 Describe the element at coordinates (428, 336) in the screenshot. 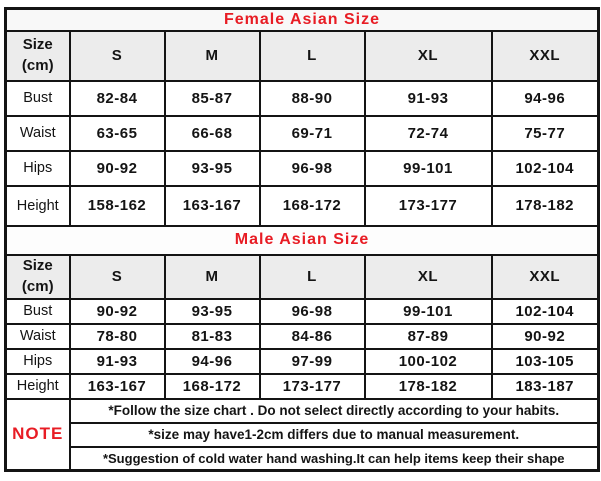

I see `table-cell: 87-89` at that location.